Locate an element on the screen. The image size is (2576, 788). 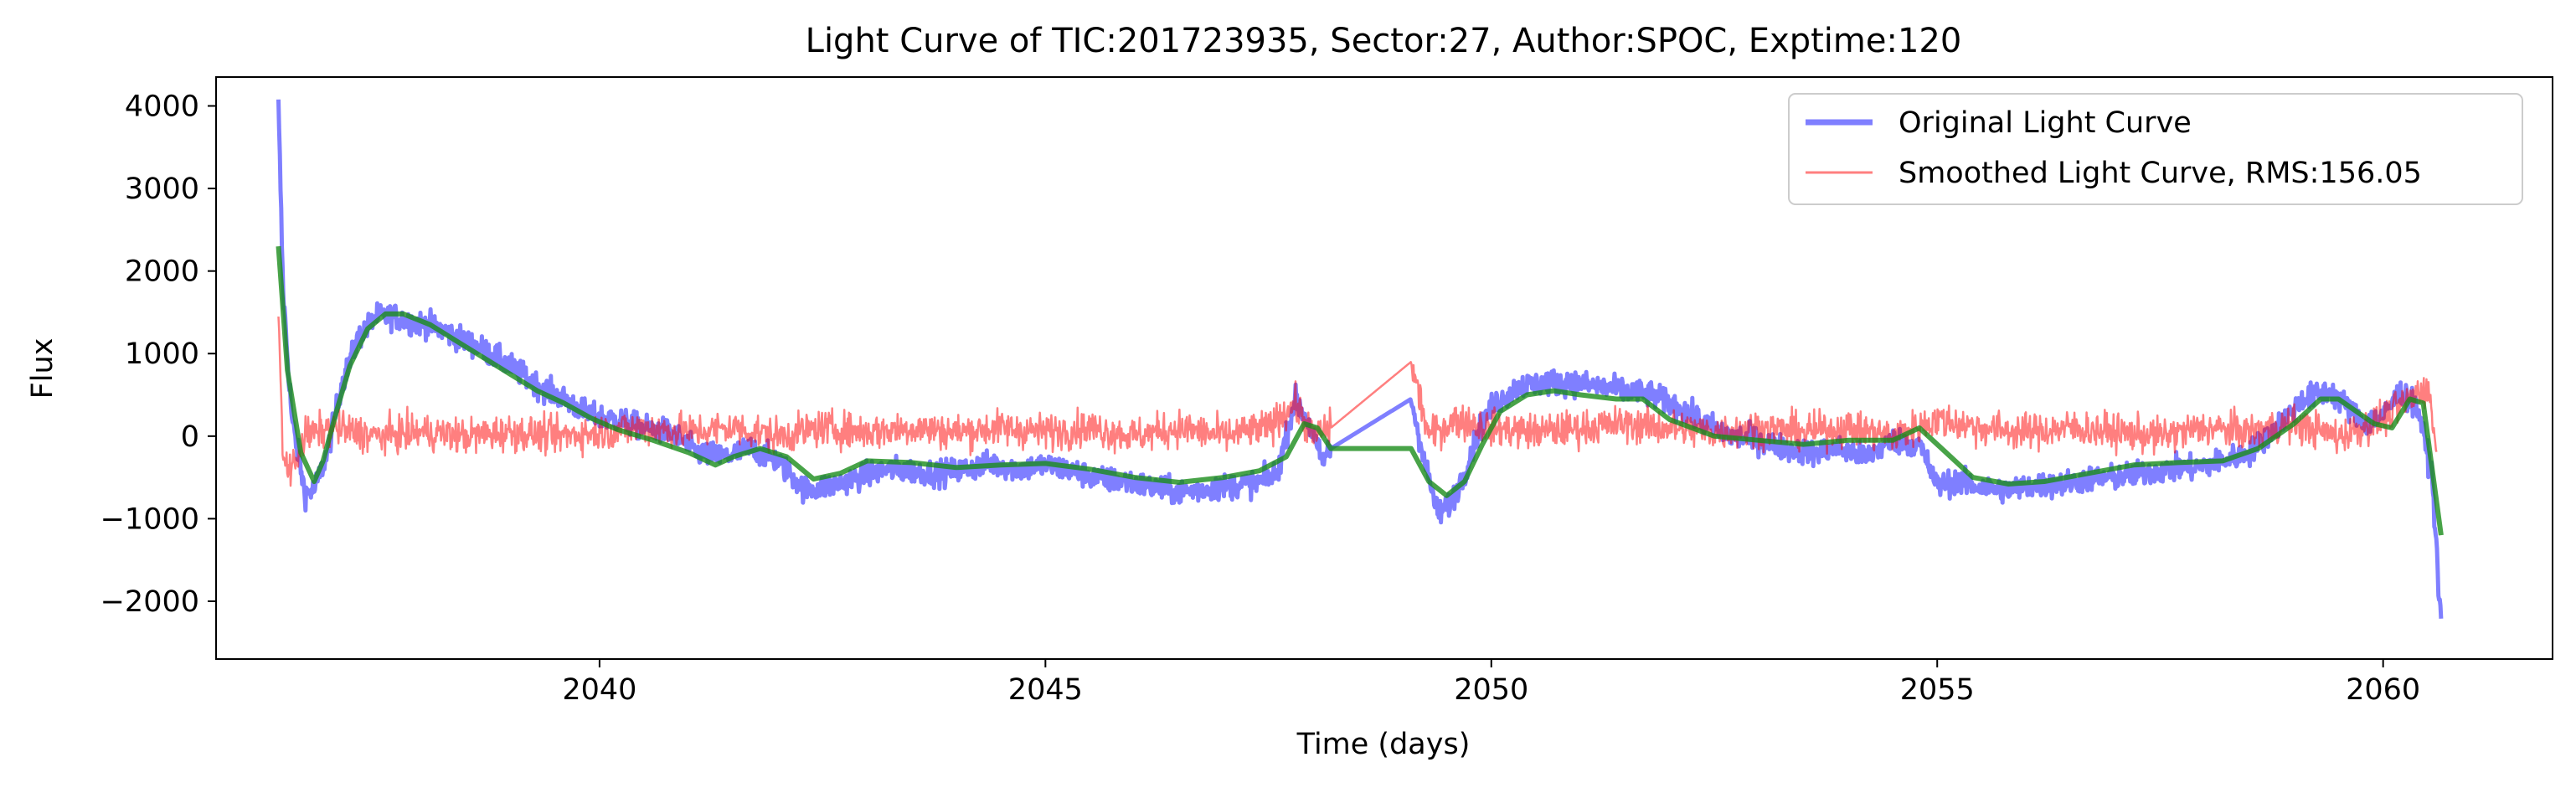
x-tick-label: 2045 is located at coordinates (1045, 690).